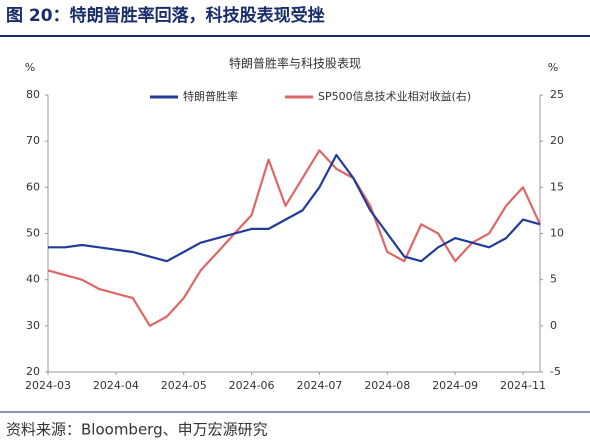 Image resolution: width=590 pixels, height=446 pixels. What do you see at coordinates (48, 385) in the screenshot?
I see `x-tick-label: 2024-03` at bounding box center [48, 385].